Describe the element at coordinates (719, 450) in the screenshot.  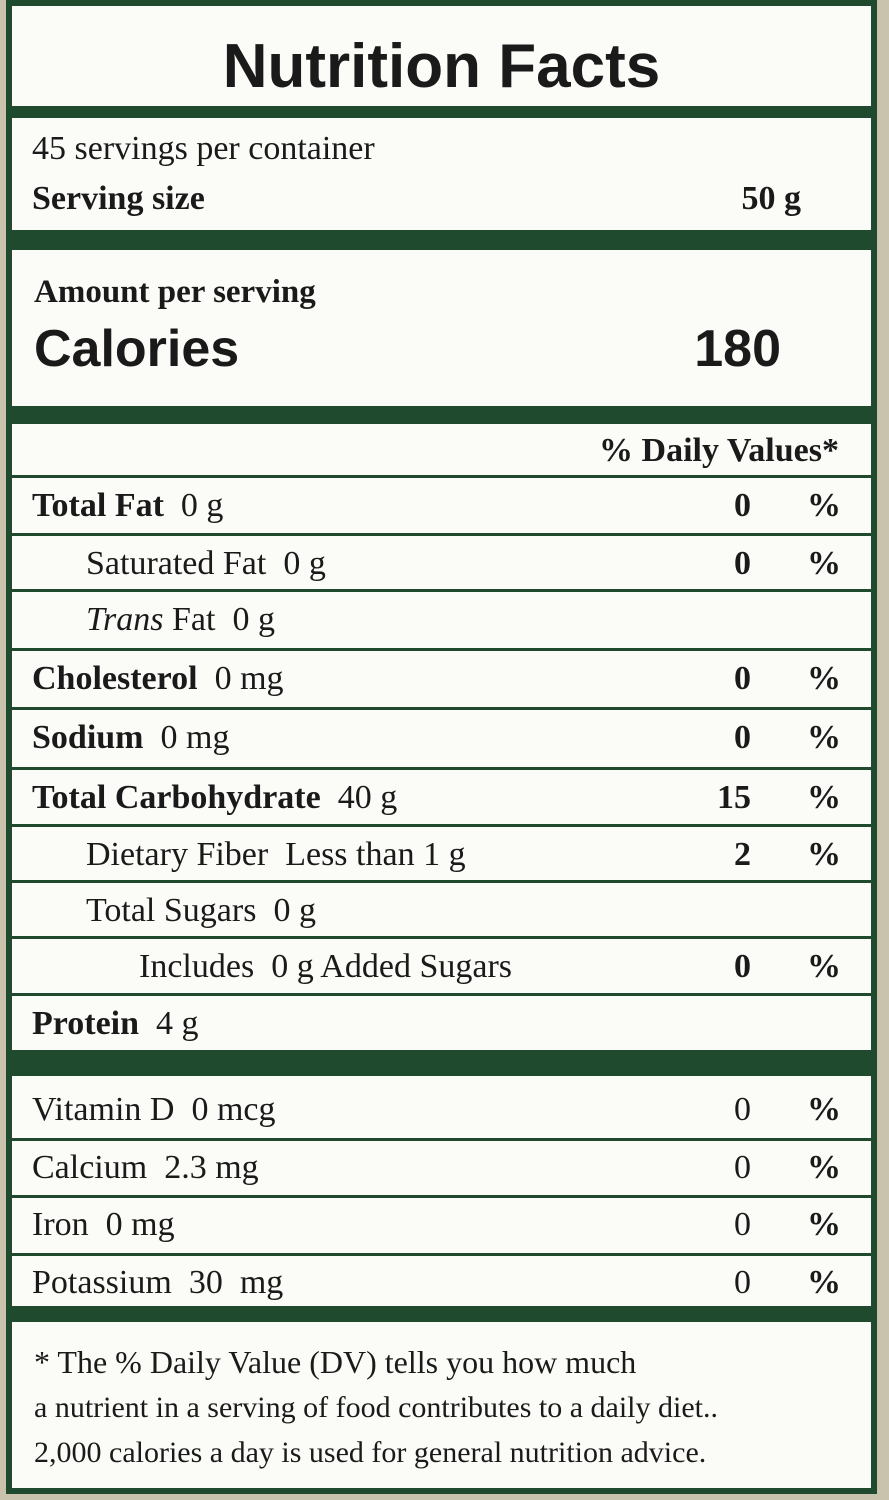
I see `daily-values-header: % Daily Values*` at that location.